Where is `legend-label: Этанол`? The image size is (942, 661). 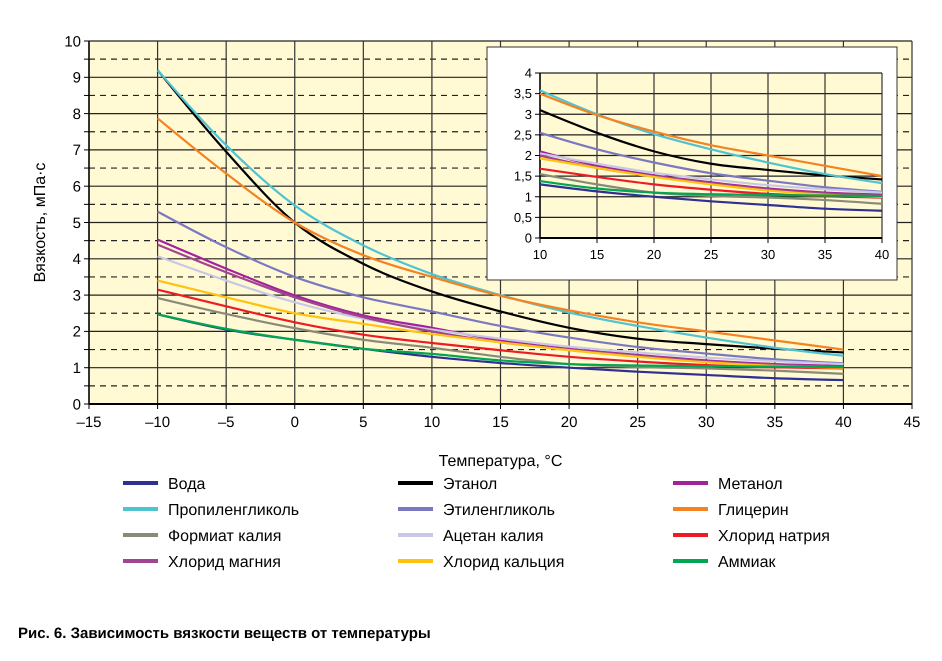
legend-label: Этанол is located at coordinates (470, 484).